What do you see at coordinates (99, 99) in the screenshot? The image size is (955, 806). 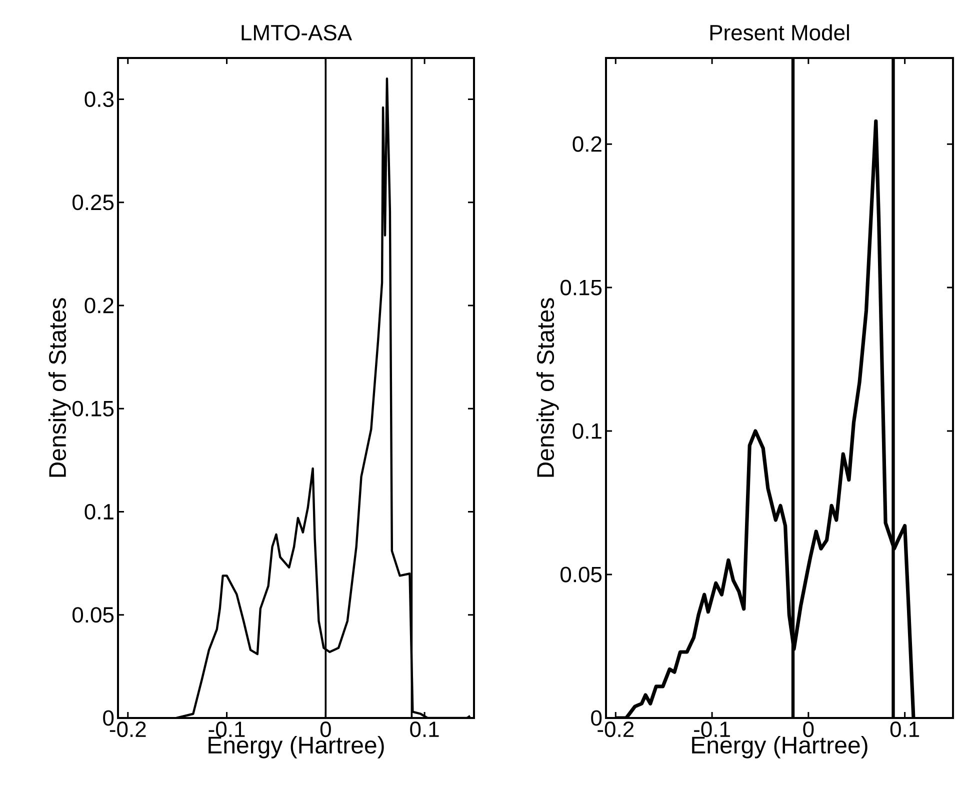 I see `y-tick-label: 0.3` at bounding box center [99, 99].